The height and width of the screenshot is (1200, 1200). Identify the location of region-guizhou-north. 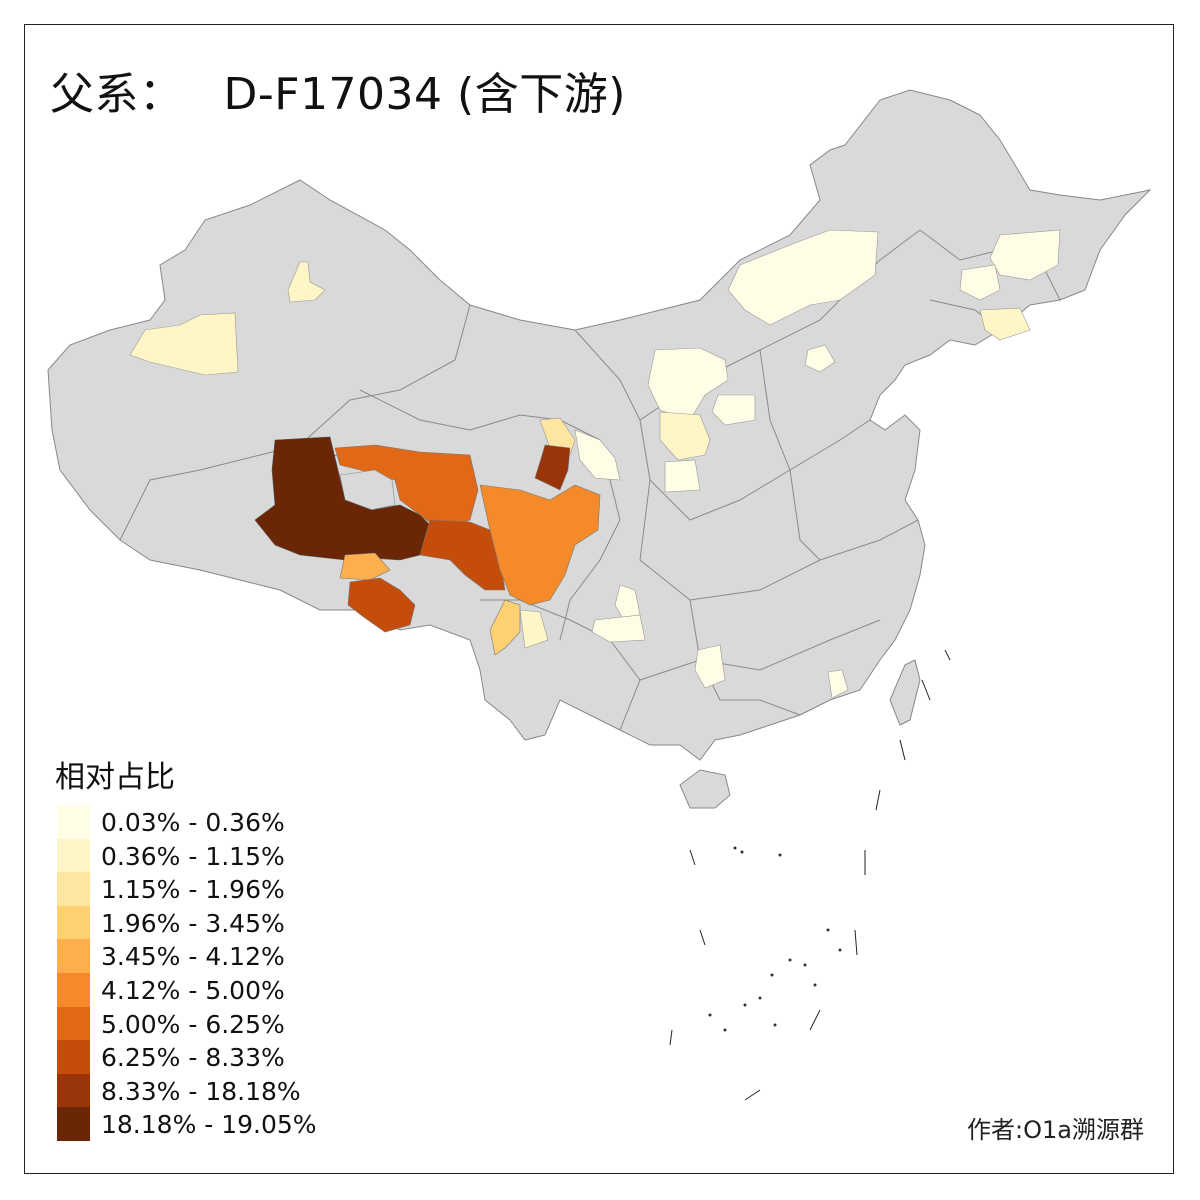
(618, 628).